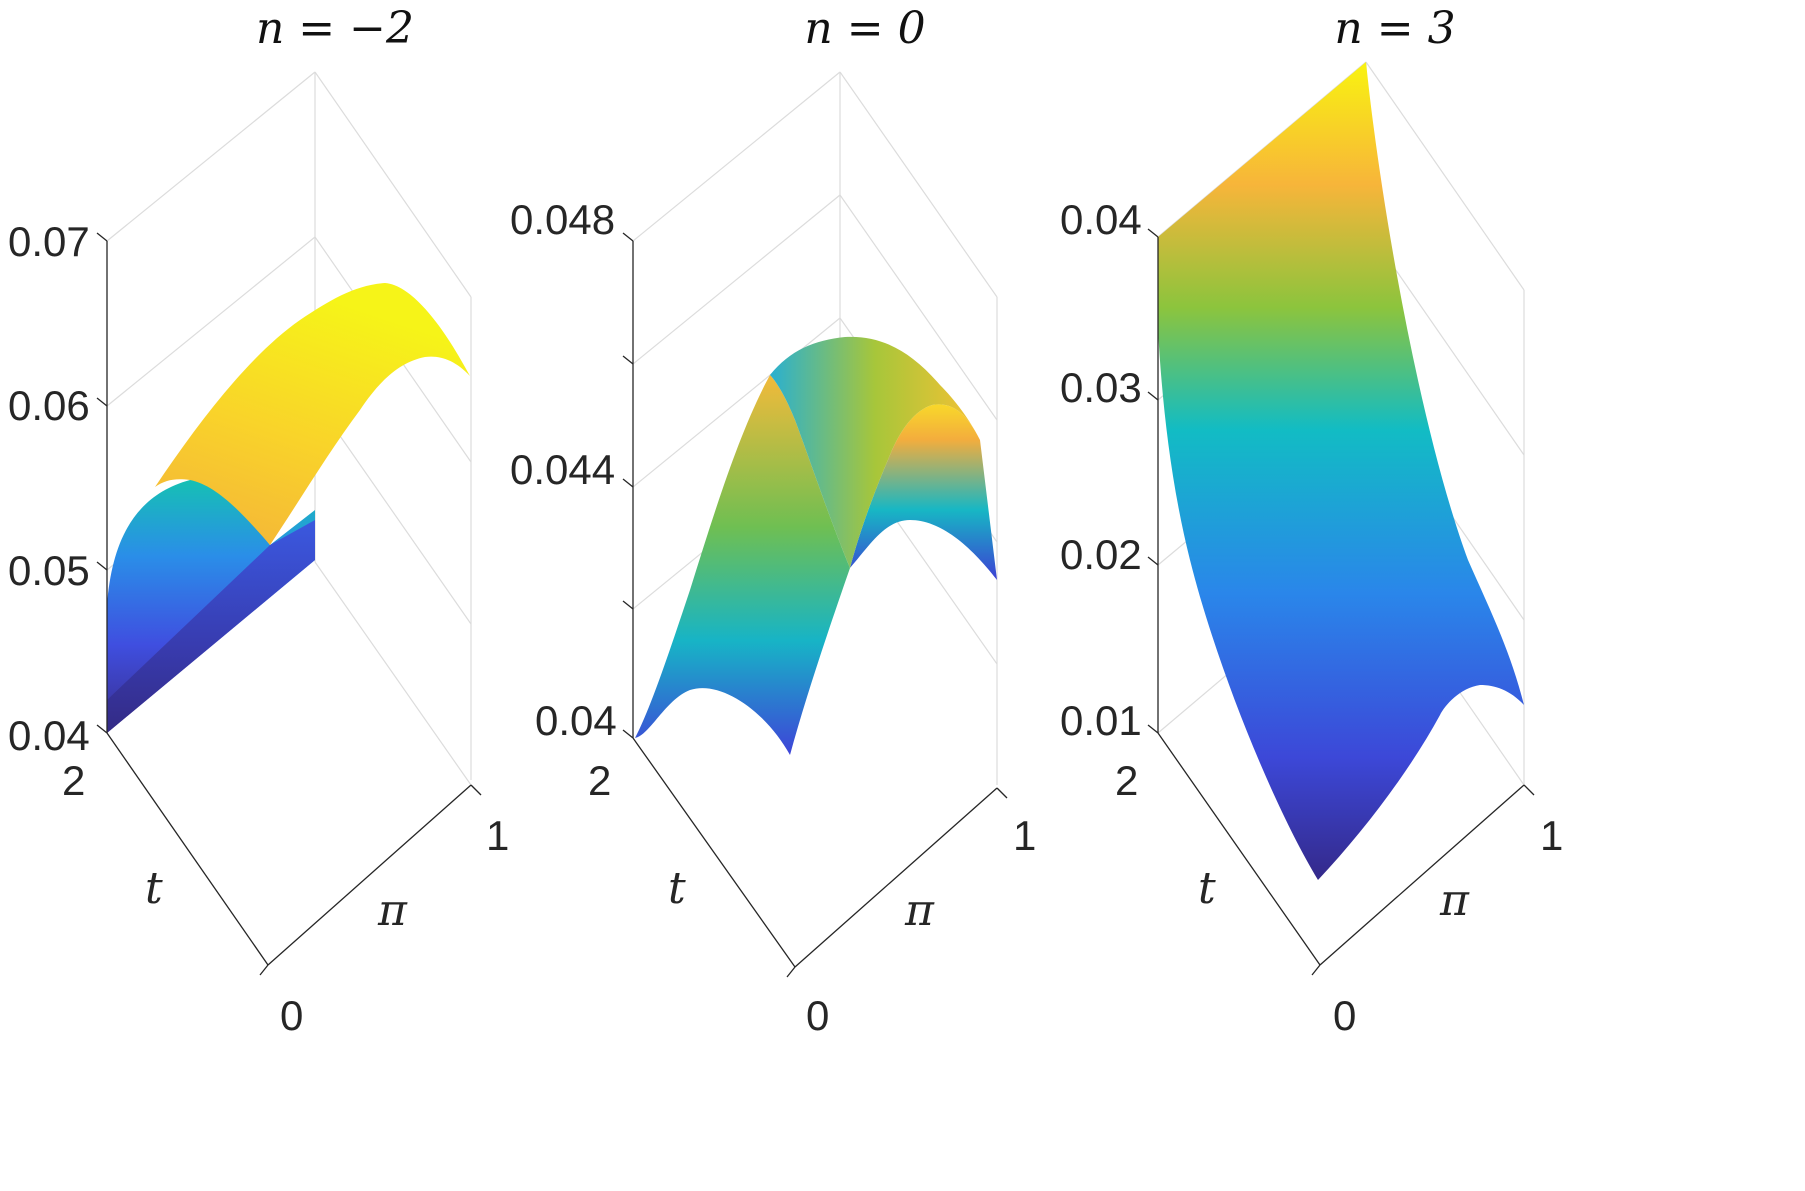 Image resolution: width=1805 pixels, height=1191 pixels. What do you see at coordinates (864, 28) in the screenshot?
I see `title-panel-2: n = 0` at bounding box center [864, 28].